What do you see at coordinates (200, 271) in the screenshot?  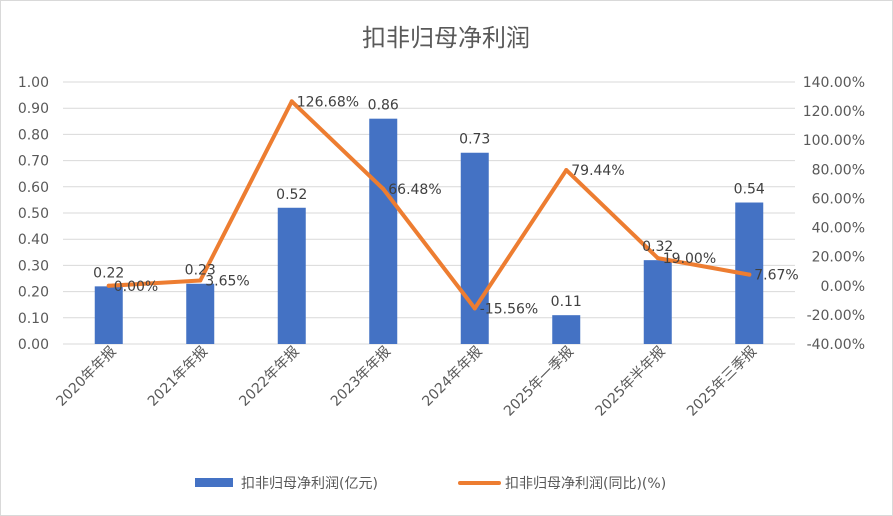 I see `bar-value-label: 0.23` at bounding box center [200, 271].